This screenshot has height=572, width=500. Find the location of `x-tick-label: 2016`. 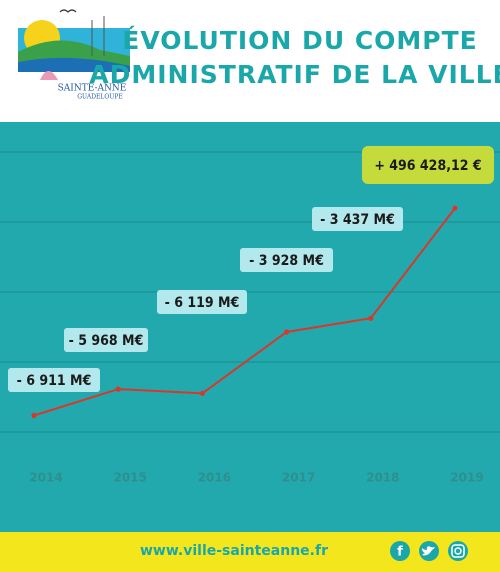

x-tick-label: 2016 is located at coordinates (214, 478).